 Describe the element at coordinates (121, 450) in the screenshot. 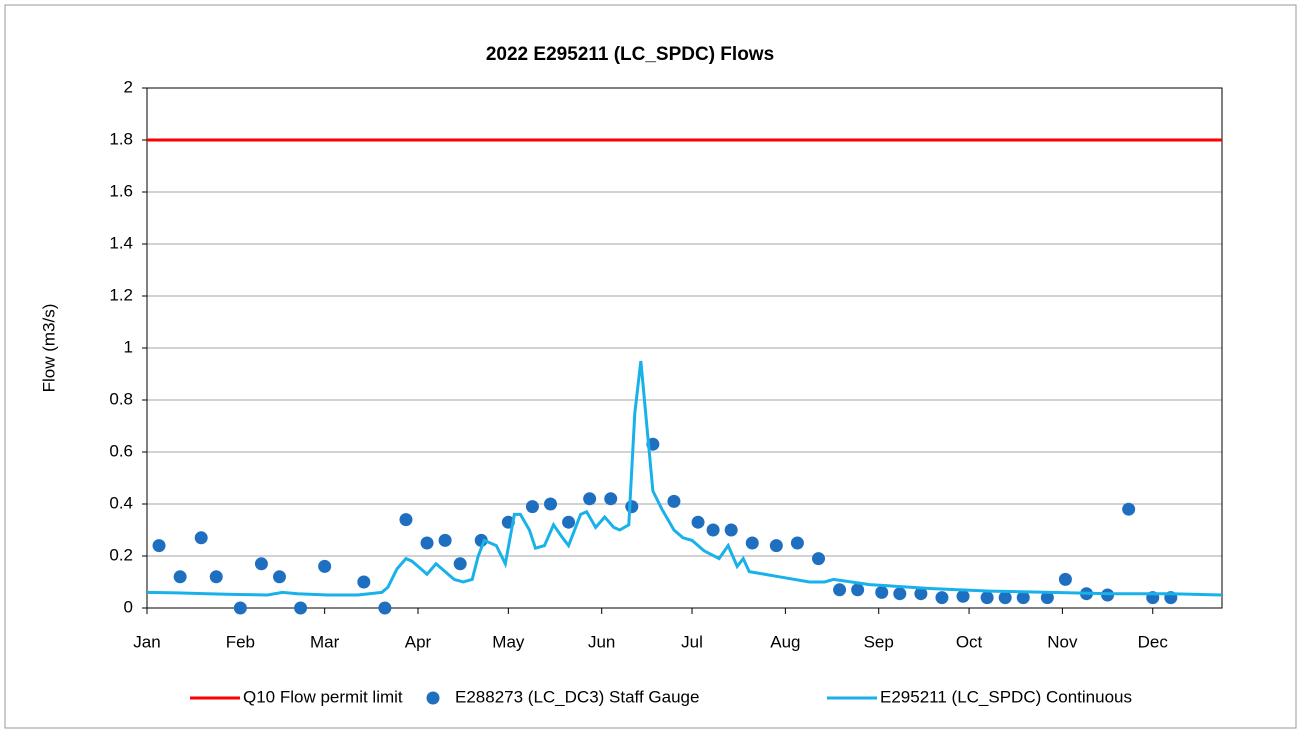

I see `y-tick-label: 0.6` at that location.